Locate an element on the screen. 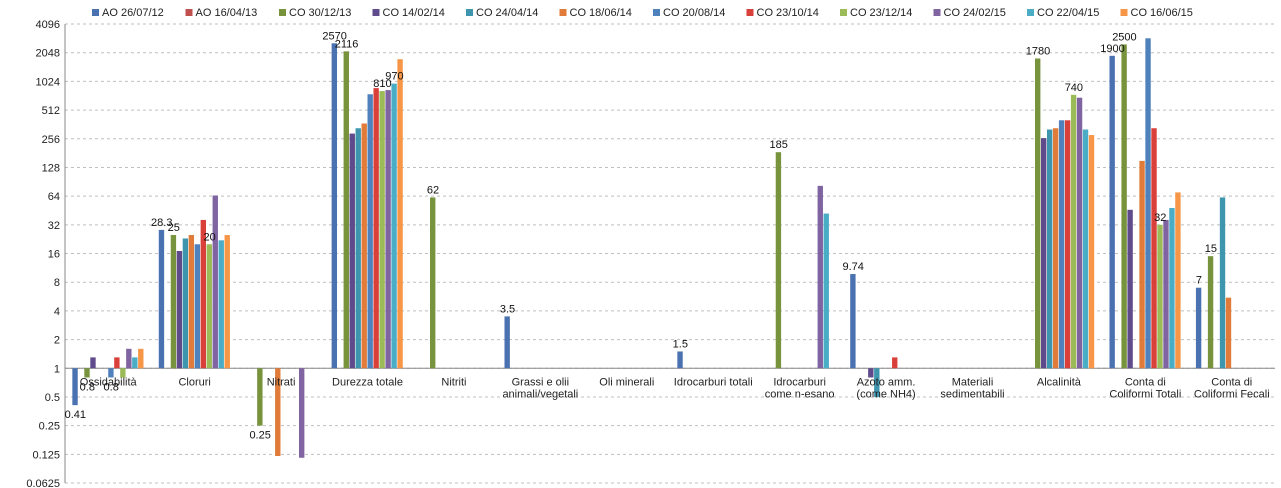 The height and width of the screenshot is (488, 1281). category-label: Ossidabilità is located at coordinates (109, 382).